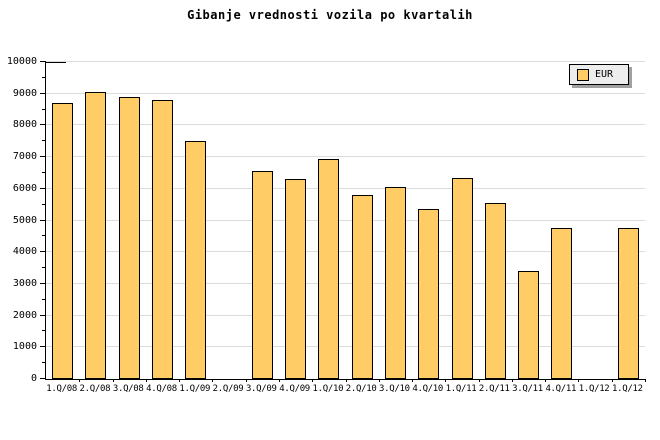  Describe the element at coordinates (24, 188) in the screenshot. I see `y-axis-tick-label: 6000` at that location.